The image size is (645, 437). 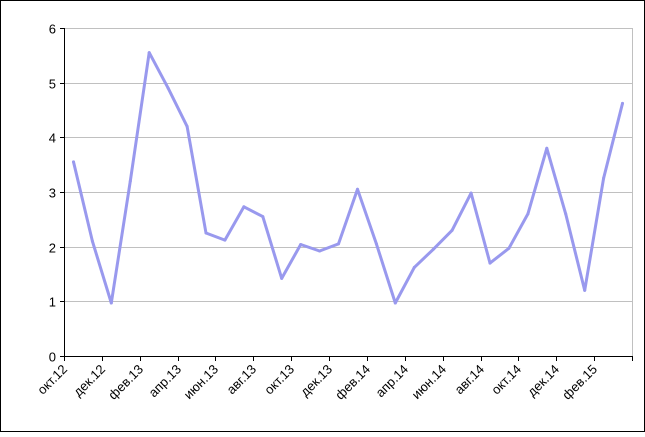 What do you see at coordinates (52, 302) in the screenshot?
I see `y-tick-label: 1` at bounding box center [52, 302].